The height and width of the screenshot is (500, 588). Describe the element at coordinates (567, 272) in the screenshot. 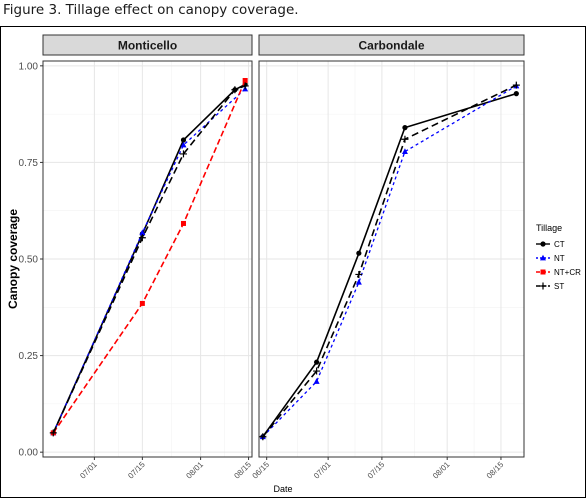

I see `legend-label: NT+CR` at that location.